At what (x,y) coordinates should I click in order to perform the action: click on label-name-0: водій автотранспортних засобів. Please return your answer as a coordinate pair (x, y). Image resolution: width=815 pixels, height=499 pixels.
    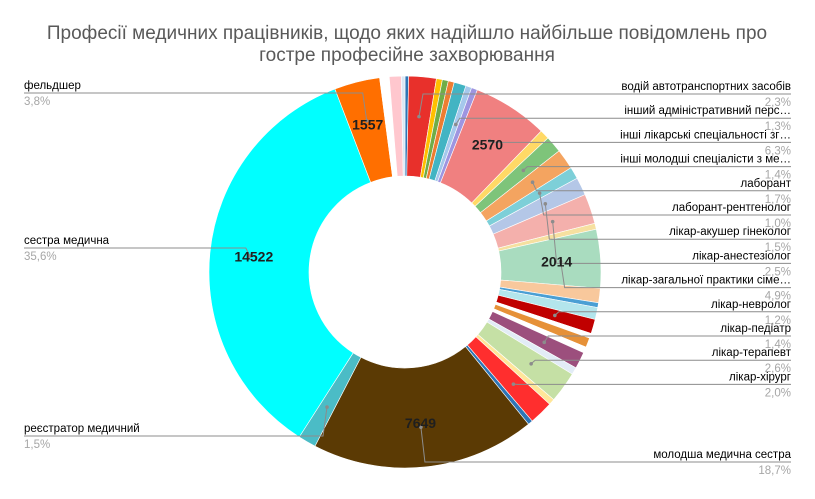
    Looking at the image, I should click on (706, 87).